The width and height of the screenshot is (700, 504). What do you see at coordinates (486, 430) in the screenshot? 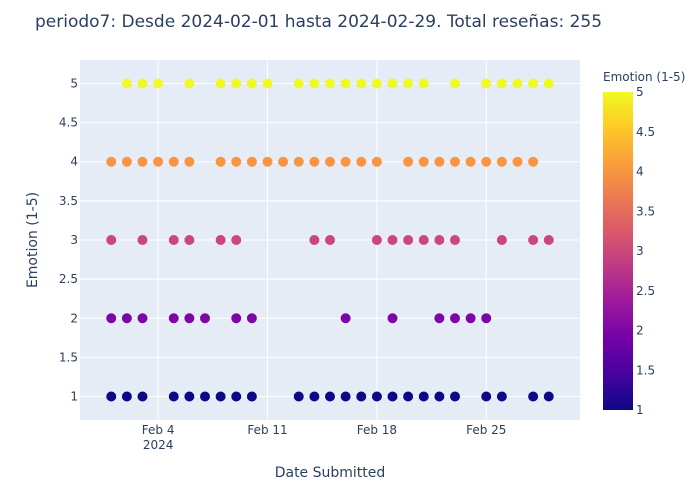
I see `x-tick-label: Feb 25` at bounding box center [486, 430].